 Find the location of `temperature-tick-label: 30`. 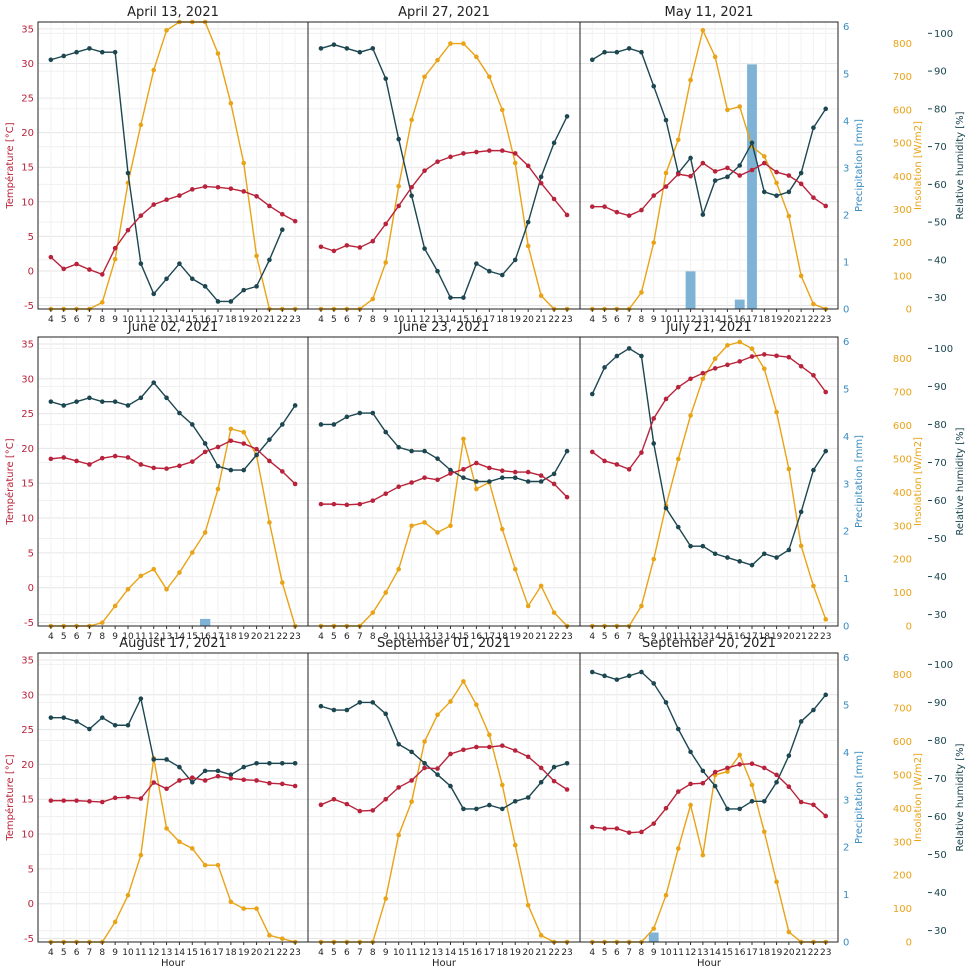

temperature-tick-label: 30 is located at coordinates (27, 695).